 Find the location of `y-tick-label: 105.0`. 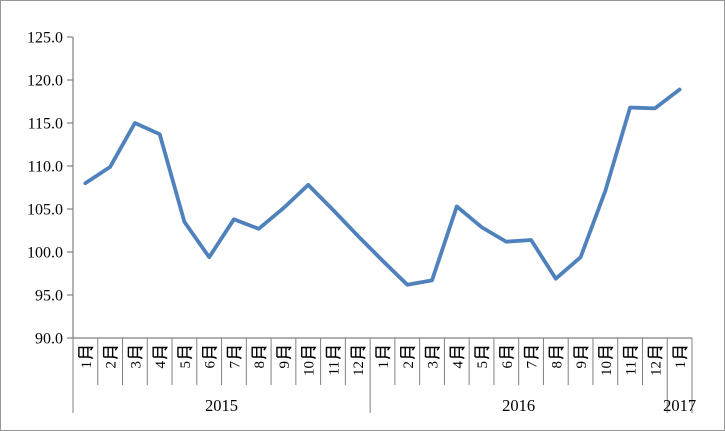

y-tick-label: 105.0 is located at coordinates (45, 210).